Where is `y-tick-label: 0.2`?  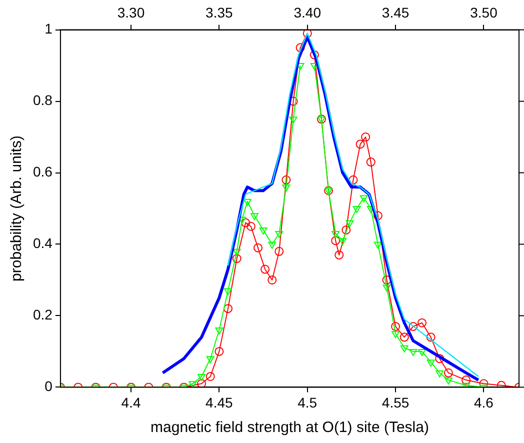
y-tick-label: 0.2 is located at coordinates (42, 314).